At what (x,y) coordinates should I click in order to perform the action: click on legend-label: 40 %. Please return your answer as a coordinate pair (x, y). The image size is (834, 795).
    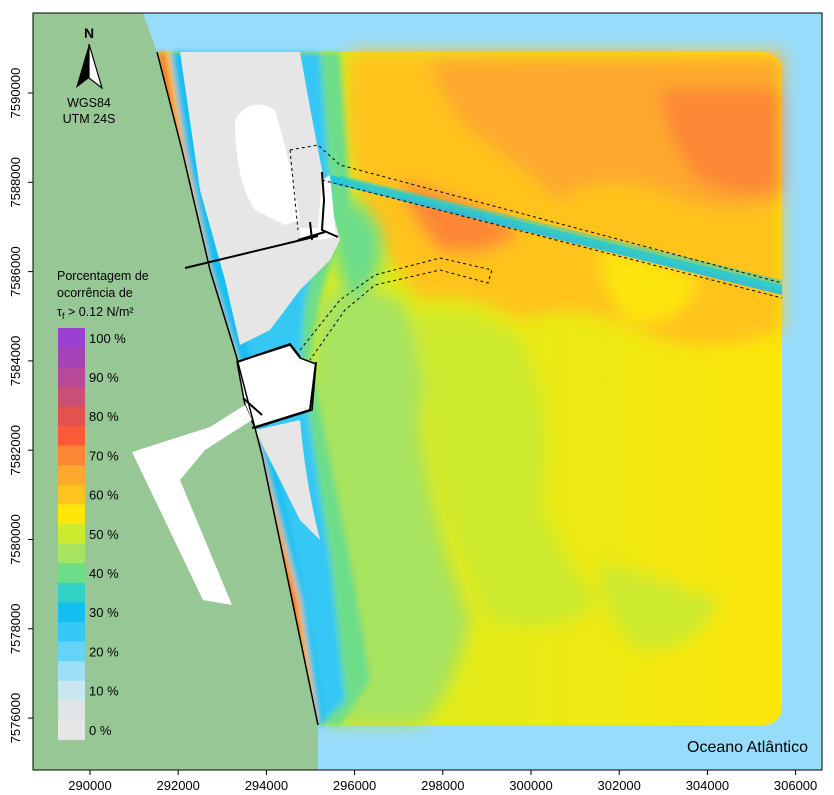
    Looking at the image, I should click on (104, 573).